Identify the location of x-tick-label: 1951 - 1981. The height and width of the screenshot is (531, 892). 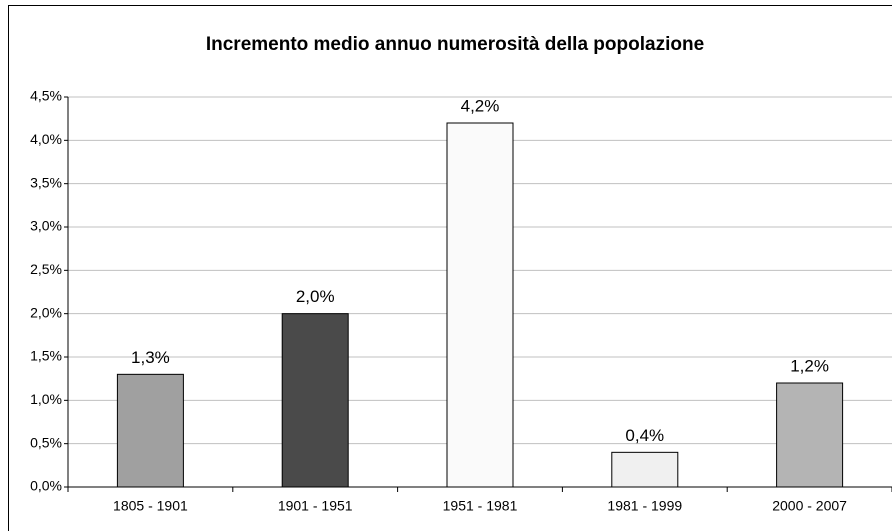
(480, 506).